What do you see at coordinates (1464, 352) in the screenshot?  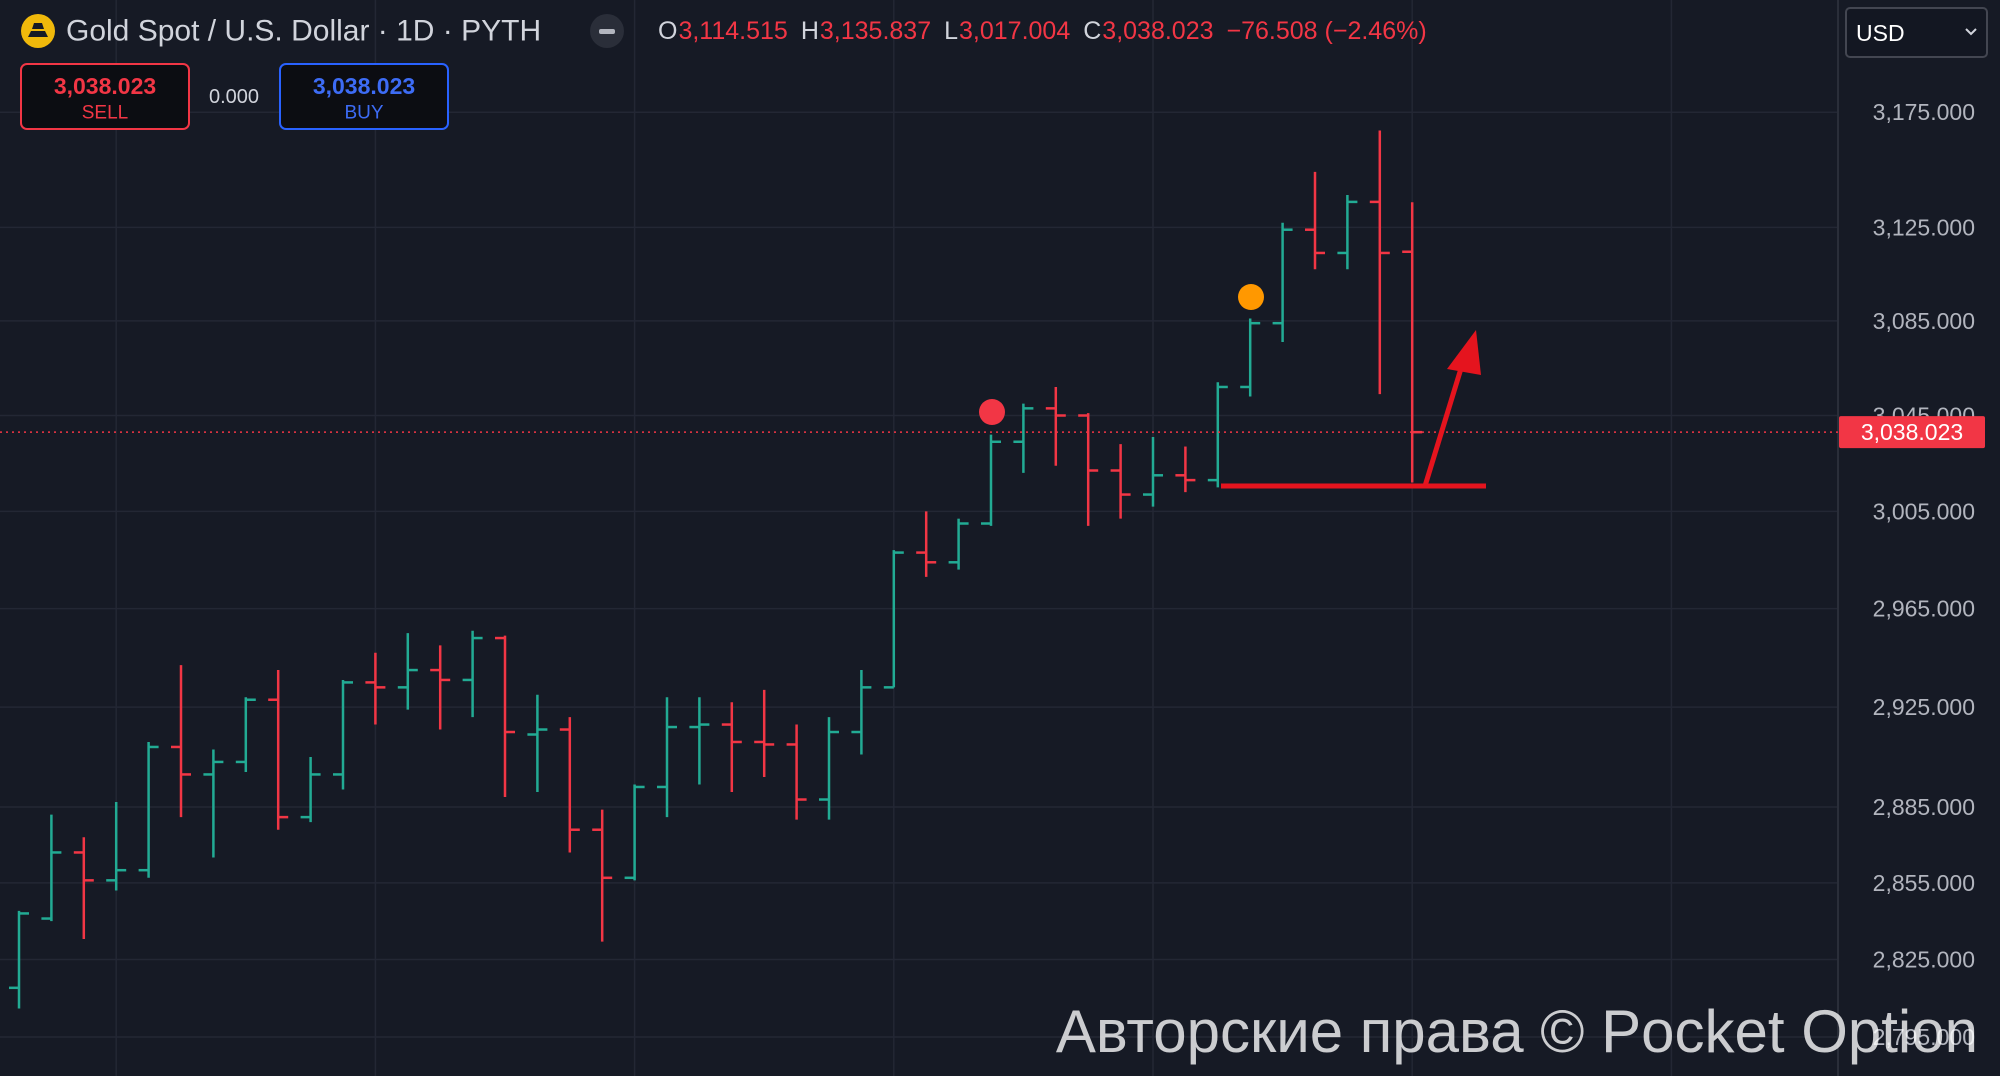 I see `arrow-head` at bounding box center [1464, 352].